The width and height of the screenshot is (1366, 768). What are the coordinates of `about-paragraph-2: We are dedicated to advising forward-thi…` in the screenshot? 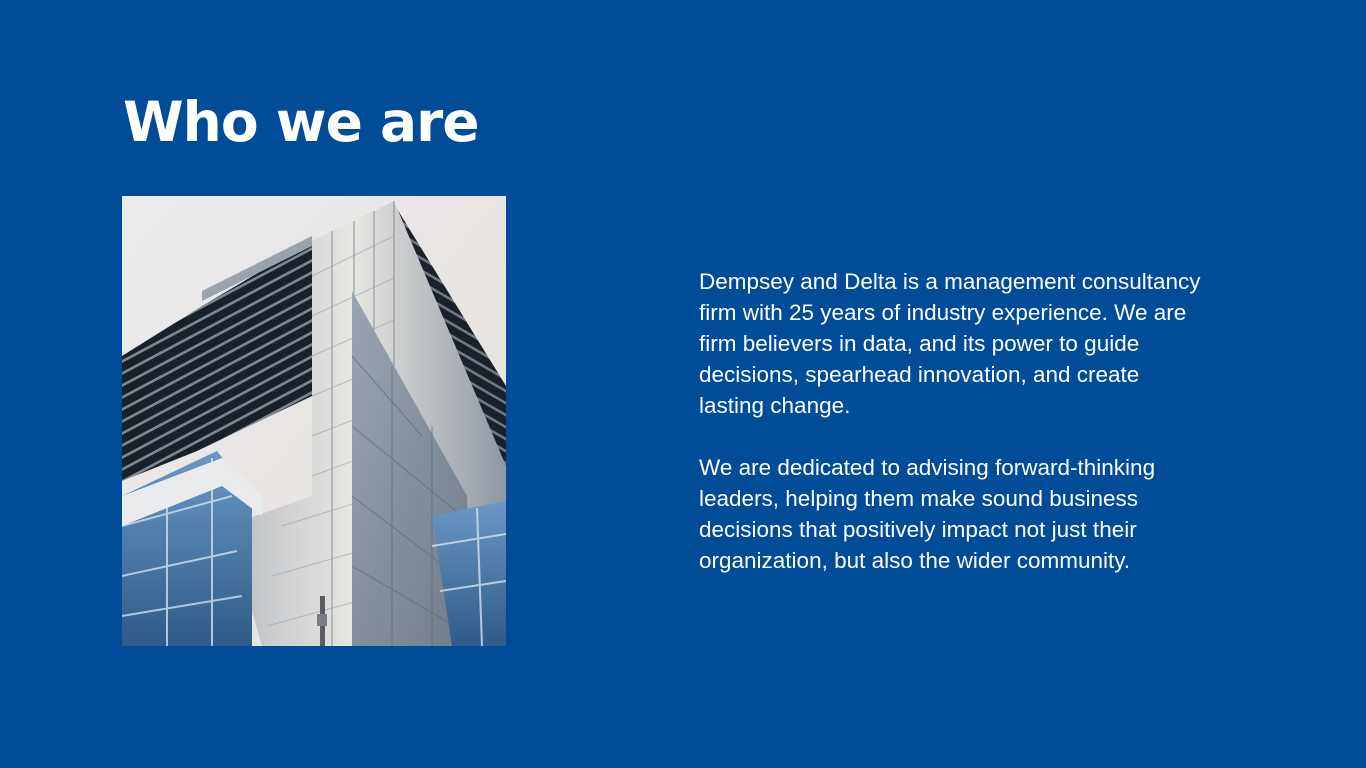 It's located at (927, 514).